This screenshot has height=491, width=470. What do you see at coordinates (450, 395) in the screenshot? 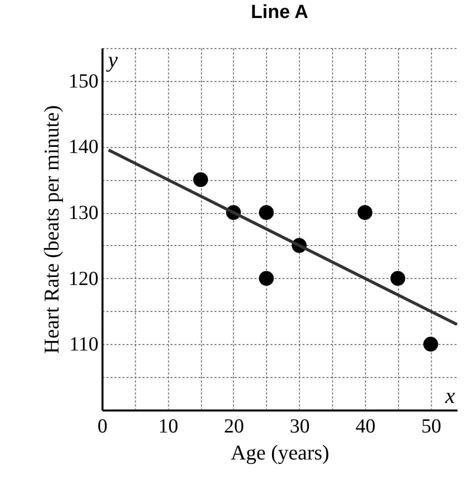
I see `annotation: x` at bounding box center [450, 395].